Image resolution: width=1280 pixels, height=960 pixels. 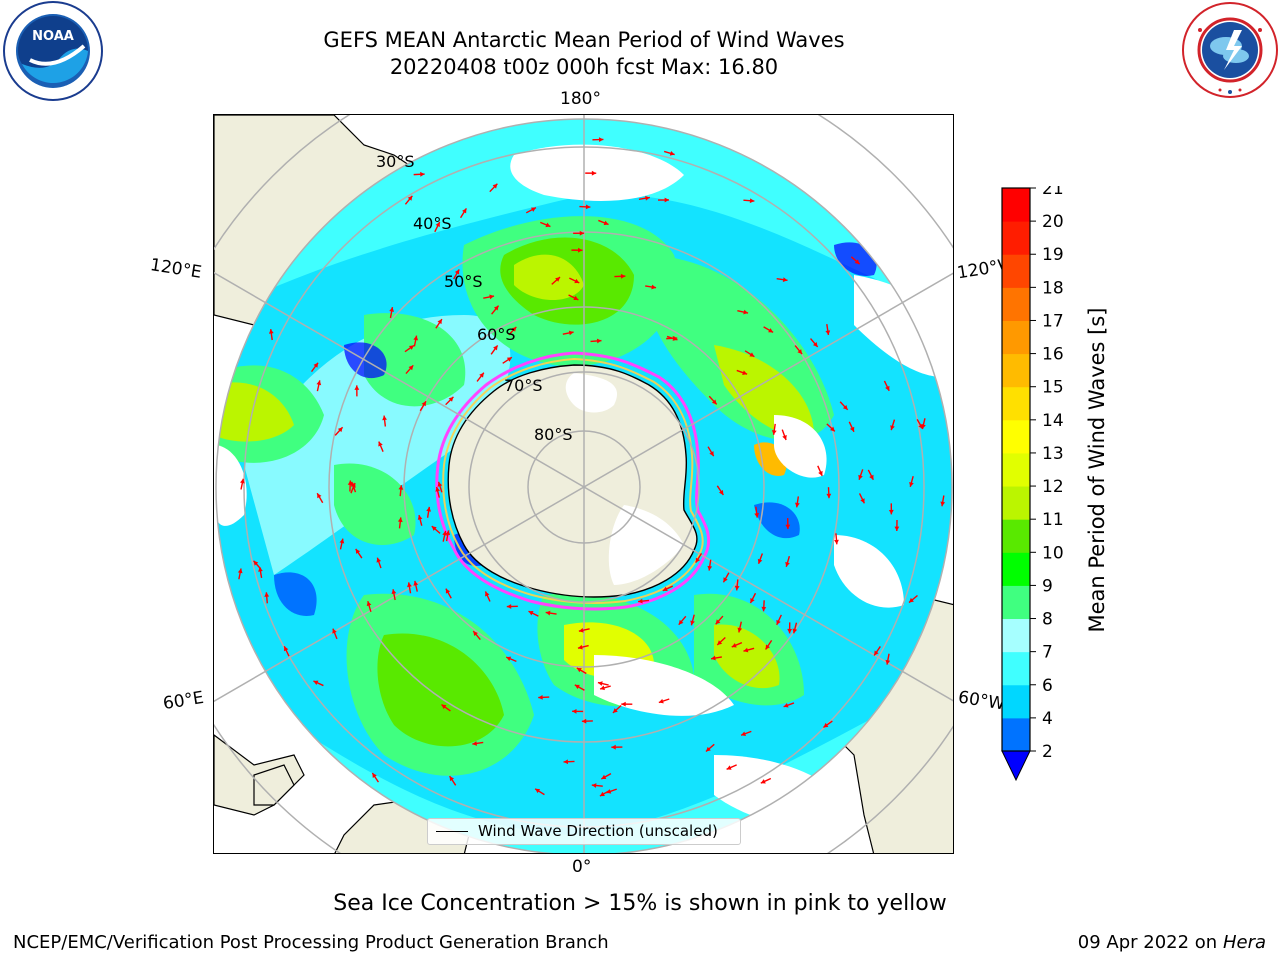 I want to click on footer-date-text: 09 Apr 2022 on, so click(x=1147, y=942).